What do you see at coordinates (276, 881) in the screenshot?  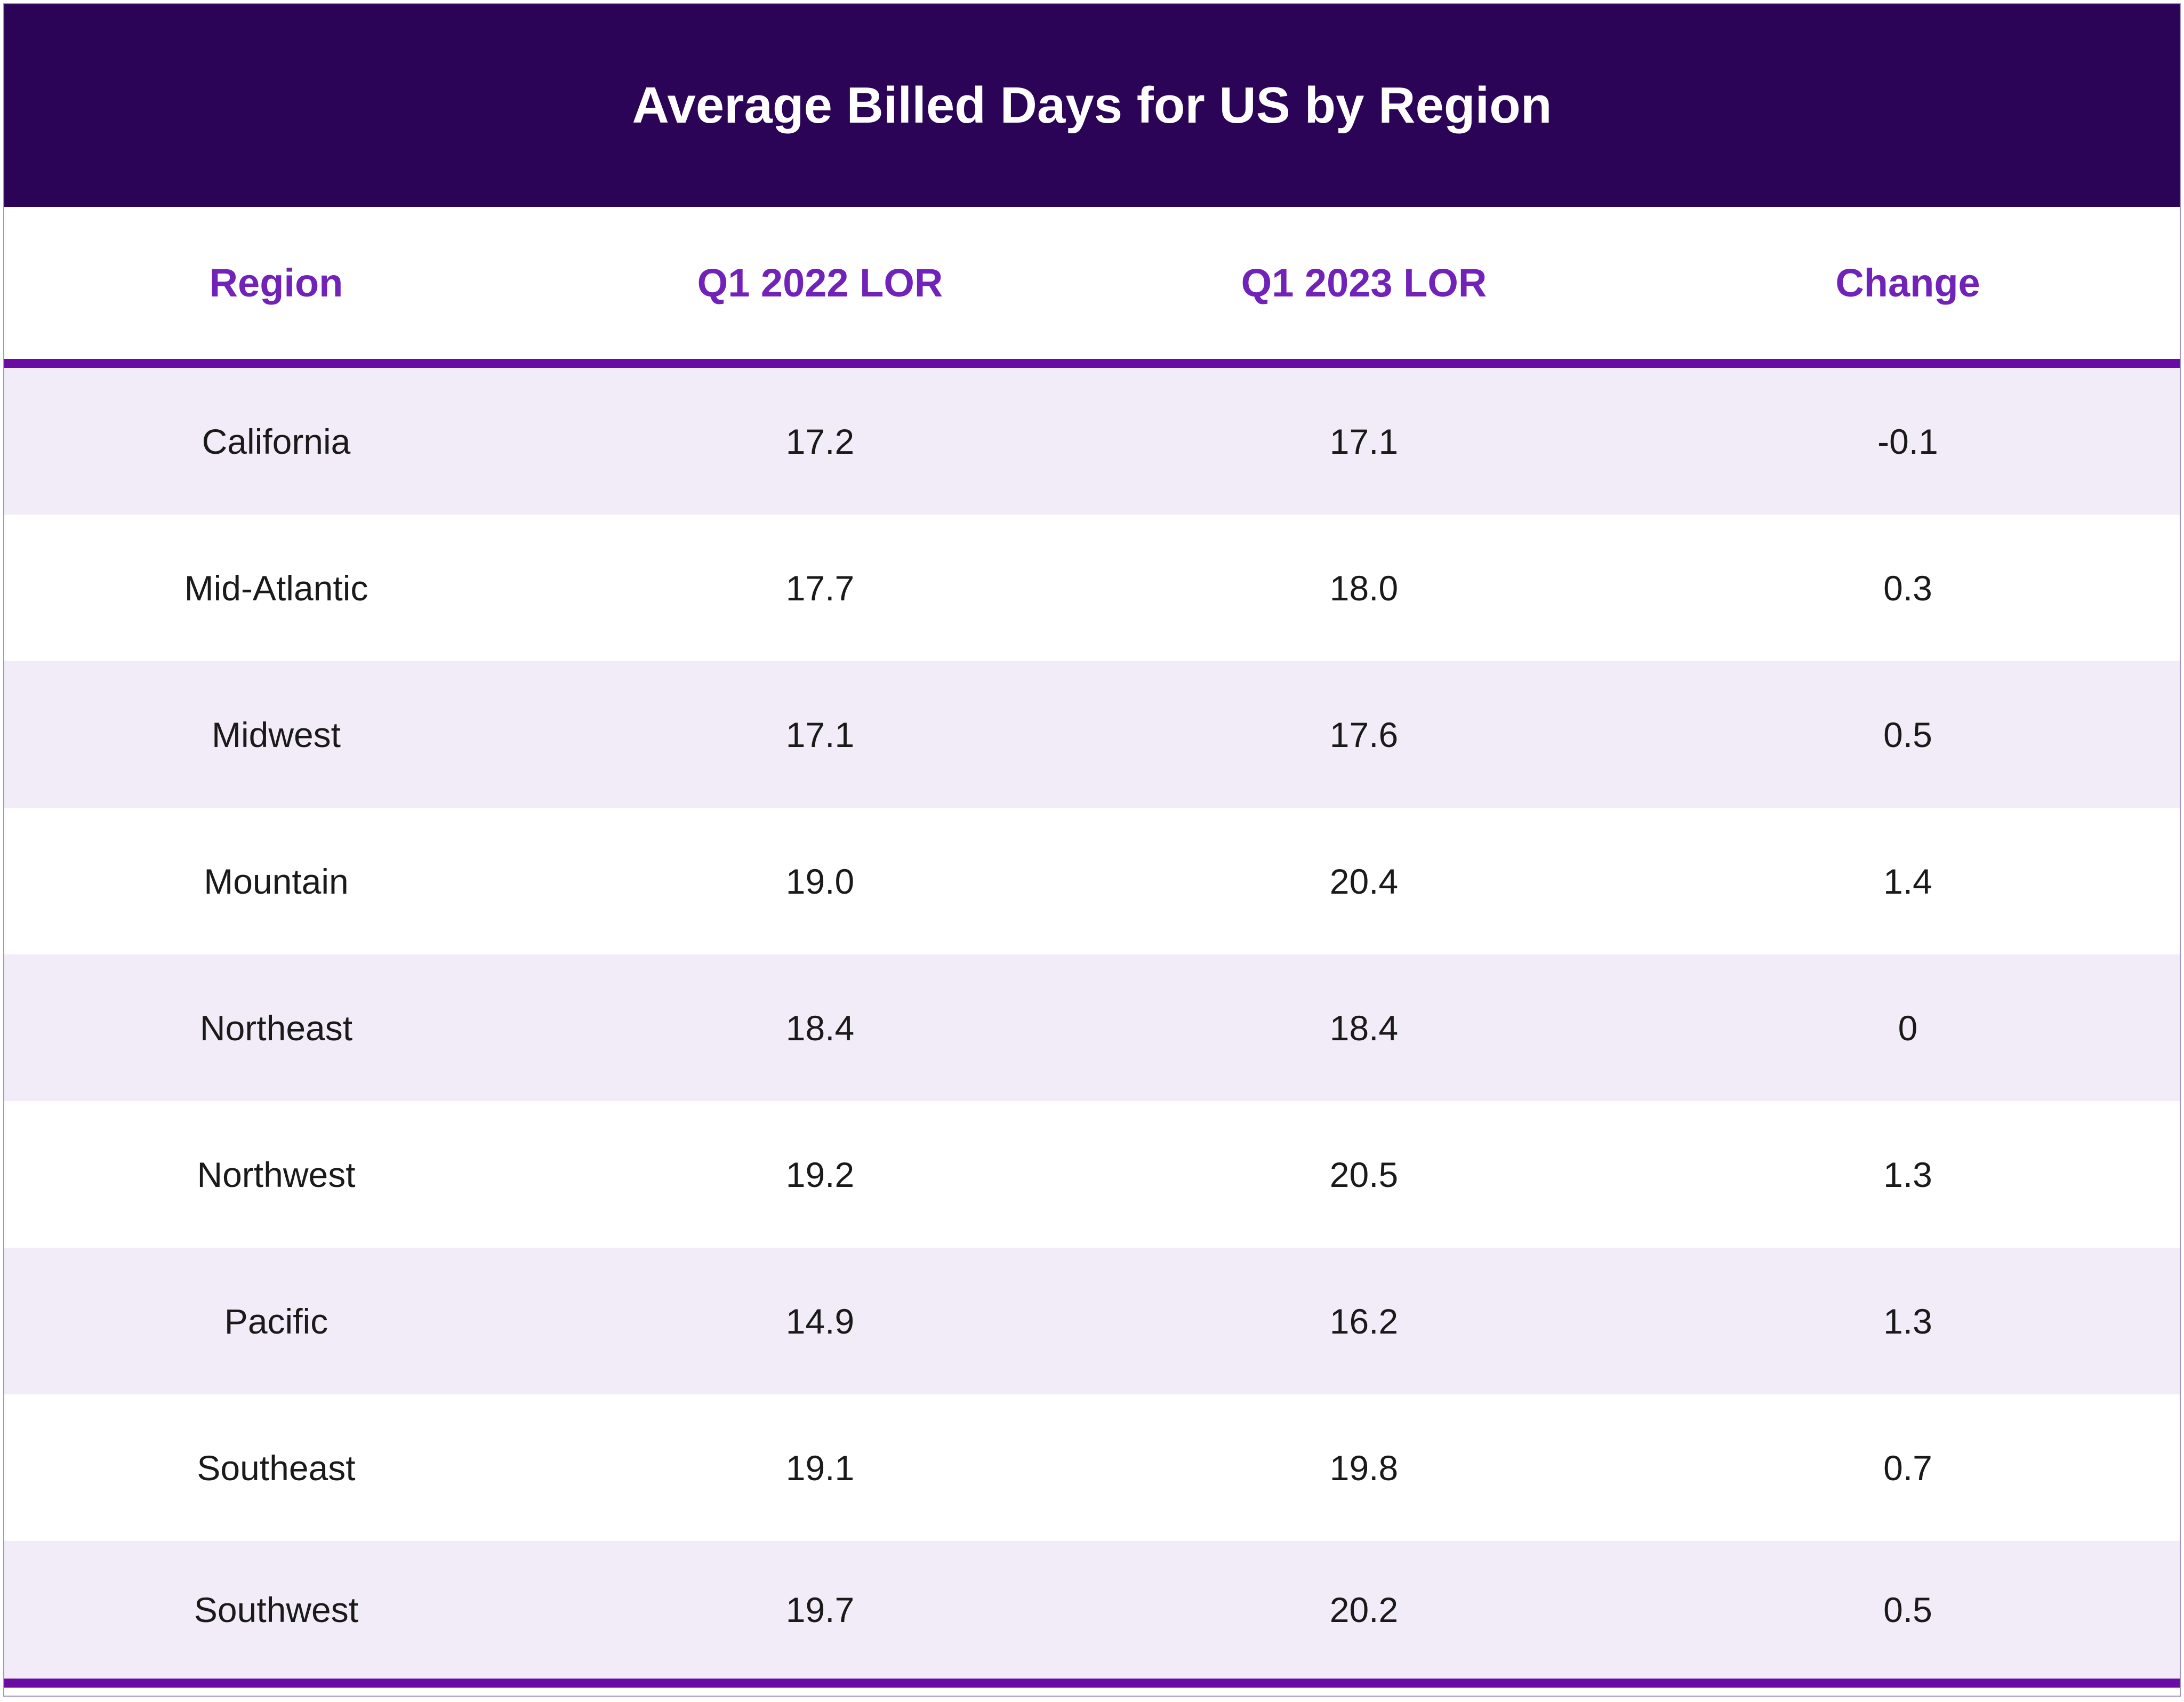 I see `region-cell: Mountain` at bounding box center [276, 881].